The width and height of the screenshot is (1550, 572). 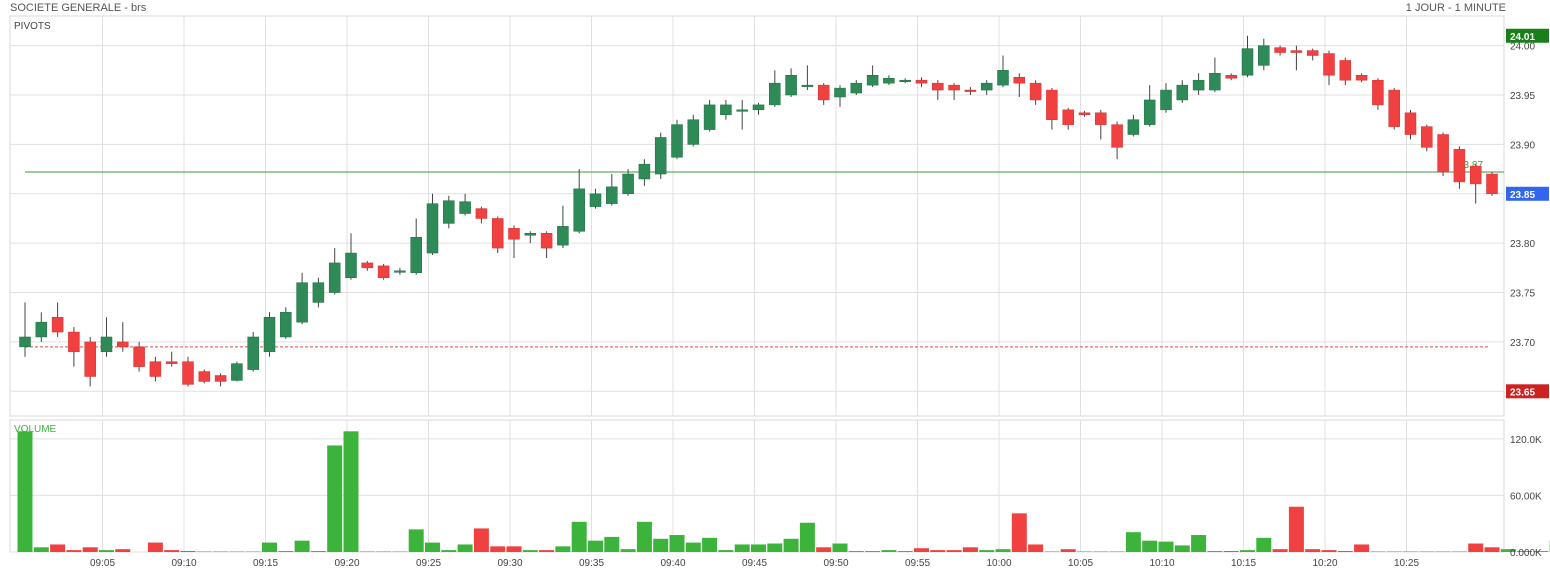 What do you see at coordinates (265, 563) in the screenshot?
I see `x-tick-label: 09:15` at bounding box center [265, 563].